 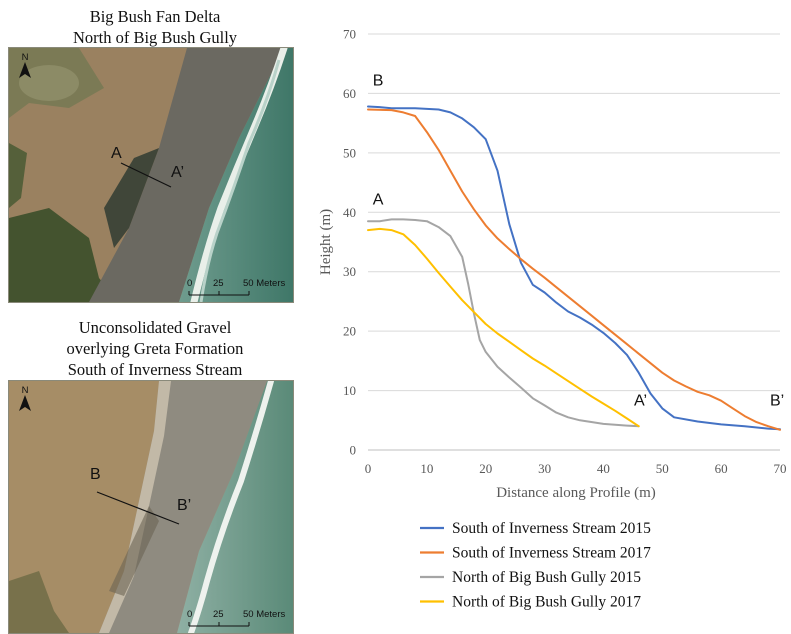 What do you see at coordinates (777, 400) in the screenshot?
I see `profile-point-label: B’` at bounding box center [777, 400].